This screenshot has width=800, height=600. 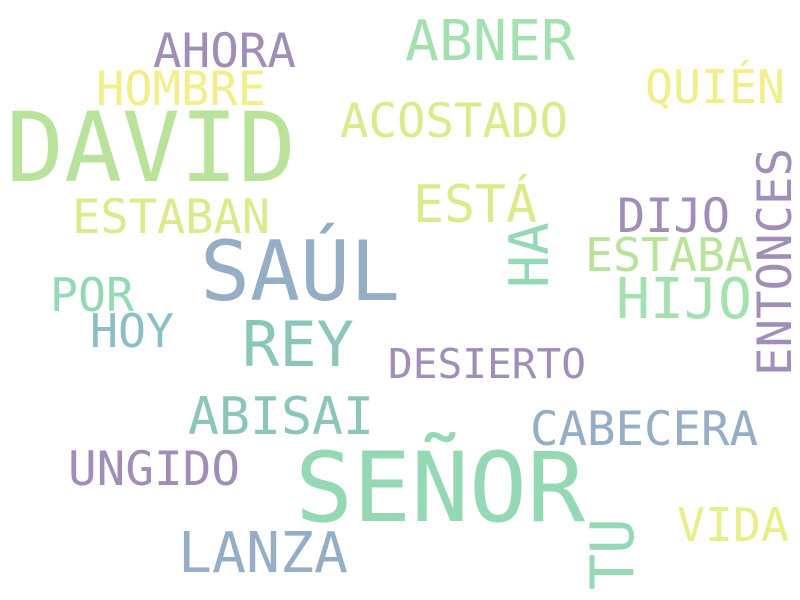 I want to click on word-cabecera: CABECERA, so click(x=644, y=429).